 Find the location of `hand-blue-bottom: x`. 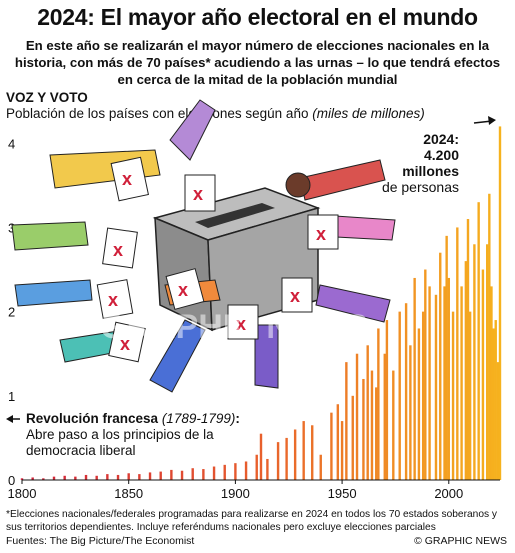

hand-blue-bottom: x is located at coordinates (214, 348).